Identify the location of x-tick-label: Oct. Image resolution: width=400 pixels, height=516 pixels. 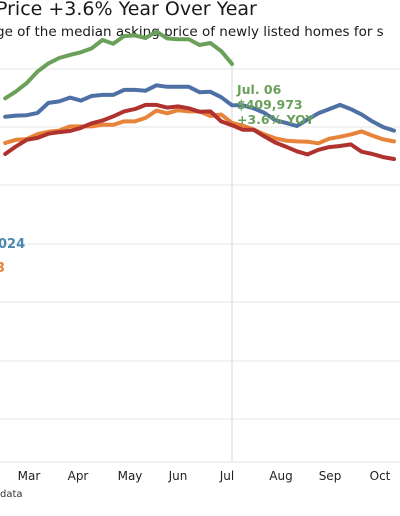
(380, 476).